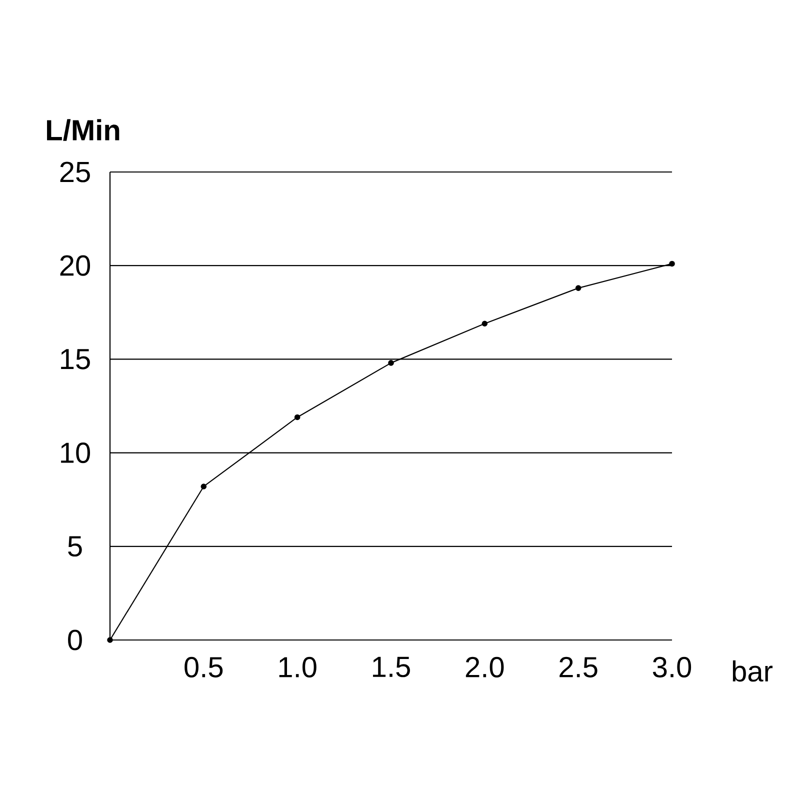 The height and width of the screenshot is (800, 800). I want to click on x-tick-label: 3.0, so click(672, 667).